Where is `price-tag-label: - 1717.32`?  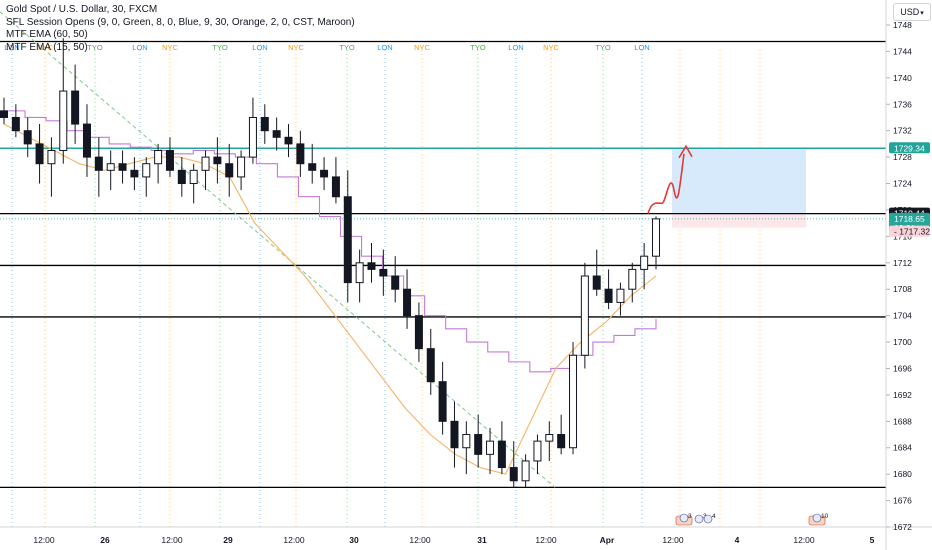
price-tag-label: - 1717.32 is located at coordinates (912, 232).